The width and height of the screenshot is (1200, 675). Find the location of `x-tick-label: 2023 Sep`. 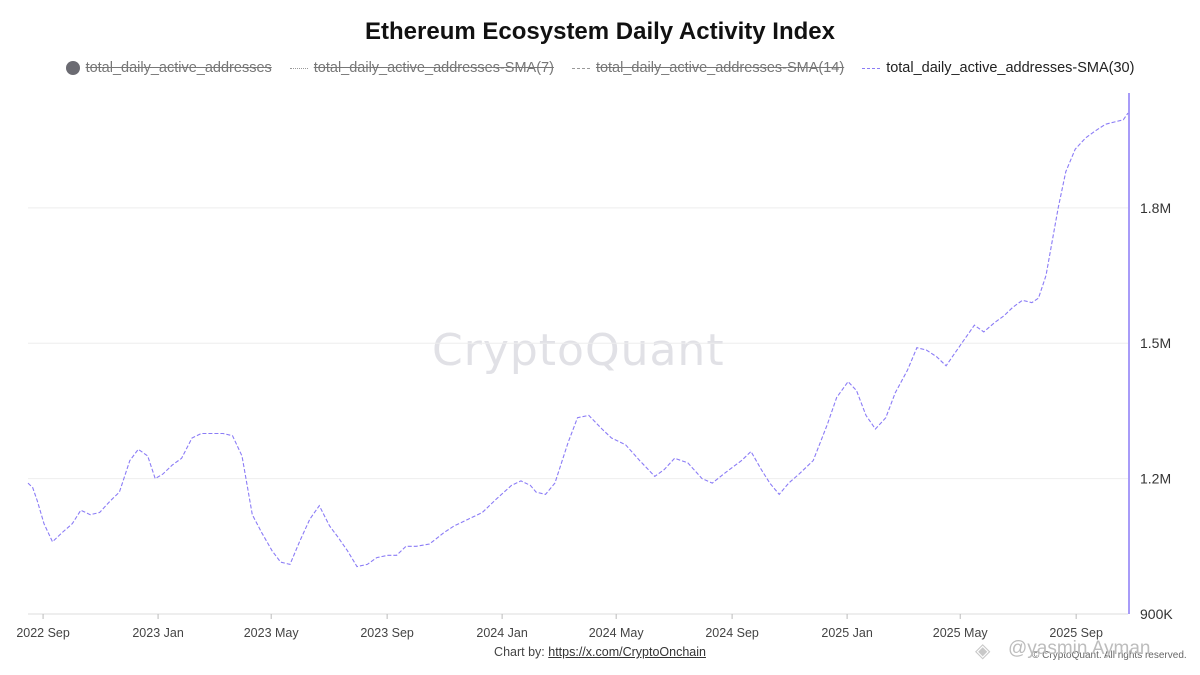

x-tick-label: 2023 Sep is located at coordinates (387, 633).